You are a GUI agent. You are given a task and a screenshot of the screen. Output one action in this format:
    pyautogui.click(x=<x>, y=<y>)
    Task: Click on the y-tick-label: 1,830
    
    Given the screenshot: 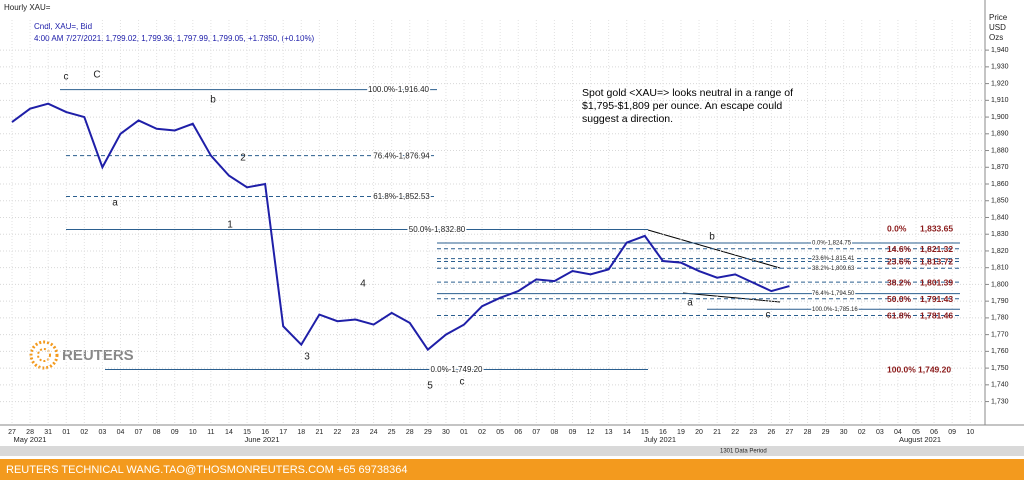 What is the action you would take?
    pyautogui.click(x=1000, y=234)
    